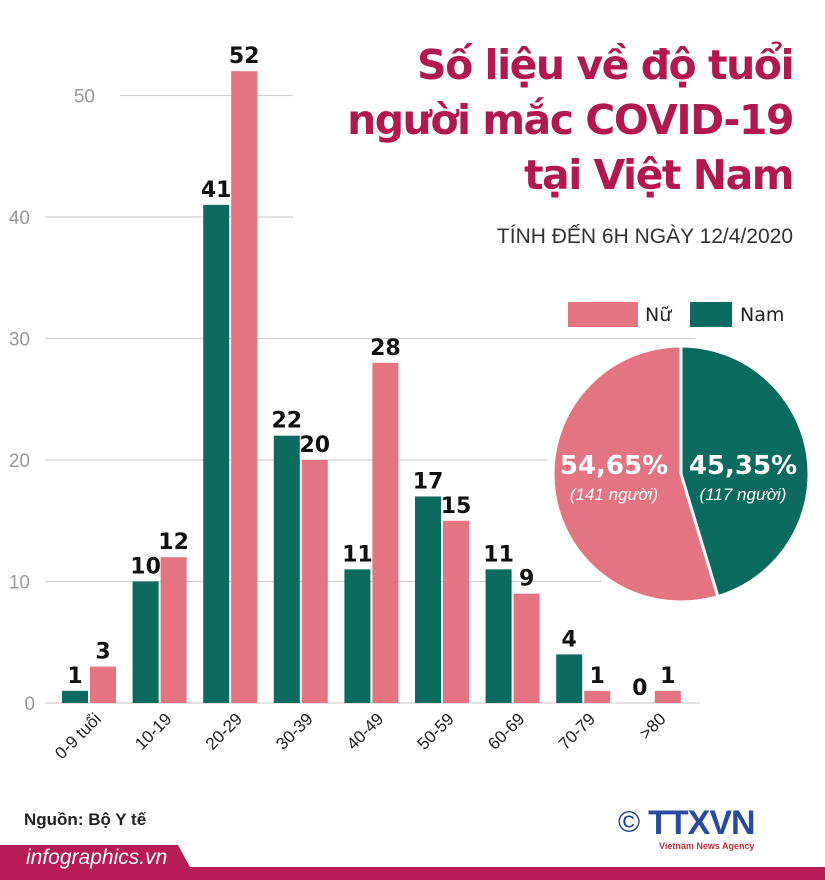 The image size is (825, 880). What do you see at coordinates (294, 731) in the screenshot?
I see `x-tick-label: 30-39` at bounding box center [294, 731].